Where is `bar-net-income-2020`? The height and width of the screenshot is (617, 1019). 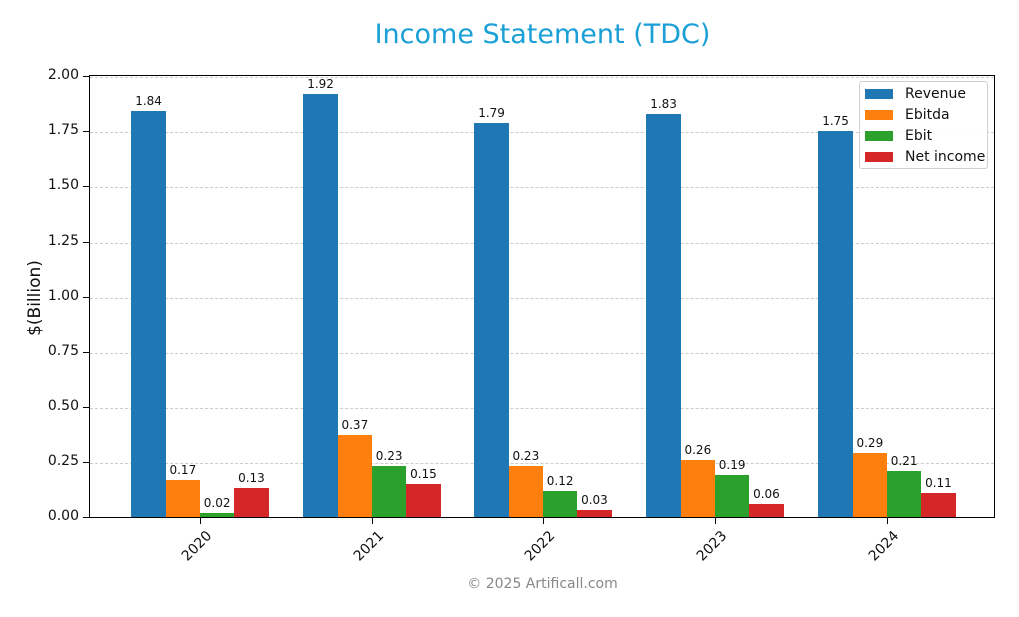 bar-net-income-2020 is located at coordinates (251, 502).